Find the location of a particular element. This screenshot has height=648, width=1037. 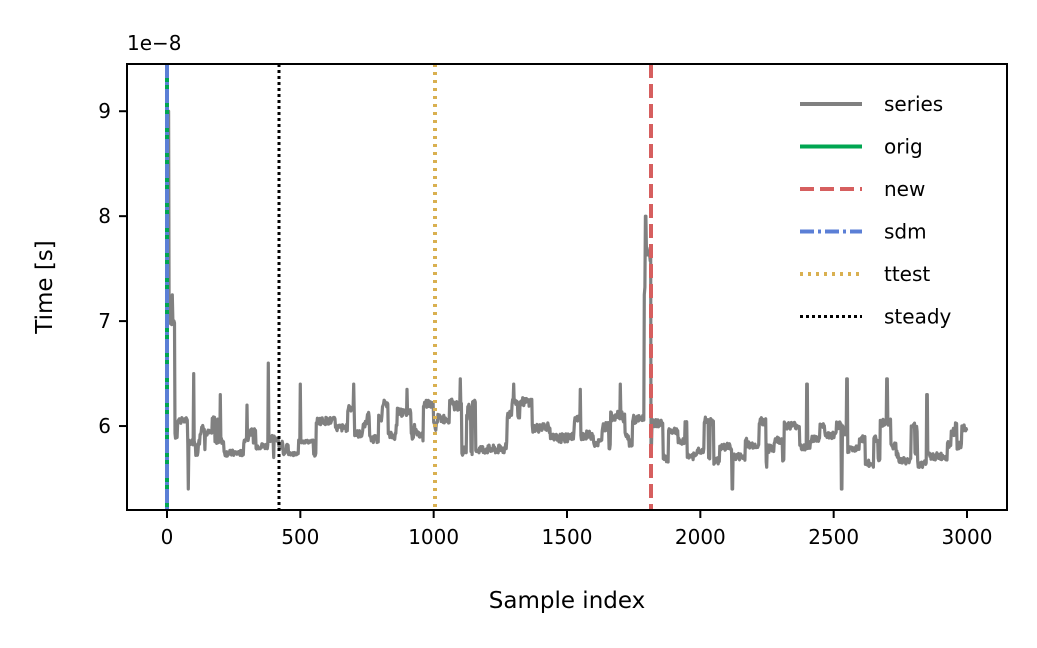

x-axis-label: Sample index is located at coordinates (567, 601).